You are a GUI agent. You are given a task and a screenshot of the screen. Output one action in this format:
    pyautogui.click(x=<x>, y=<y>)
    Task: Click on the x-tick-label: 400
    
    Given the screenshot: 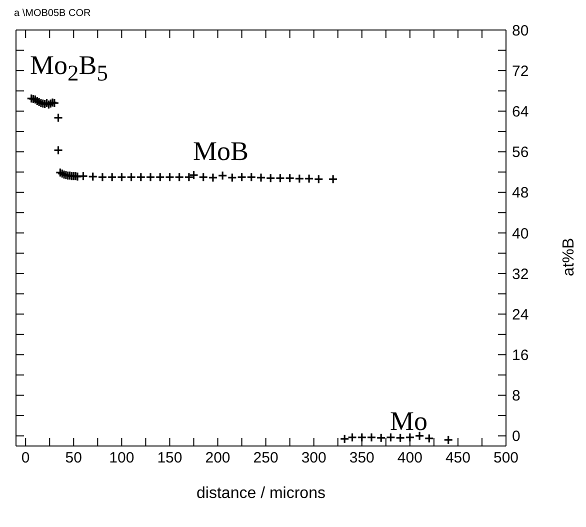 What is the action you would take?
    pyautogui.click(x=409, y=458)
    